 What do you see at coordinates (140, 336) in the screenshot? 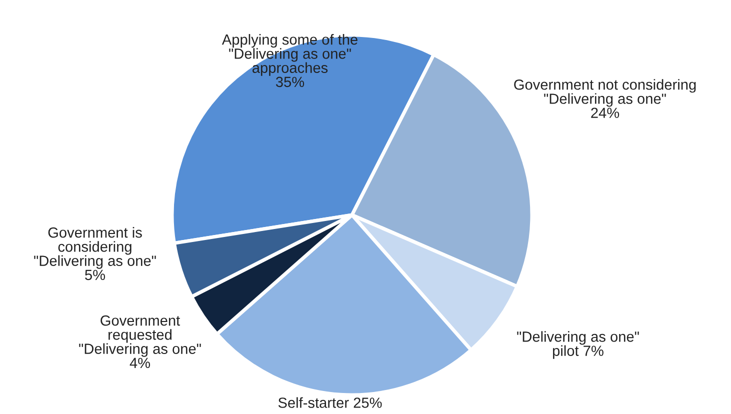
I see `slice-label: Government requested "Delivering as one"` at bounding box center [140, 336].